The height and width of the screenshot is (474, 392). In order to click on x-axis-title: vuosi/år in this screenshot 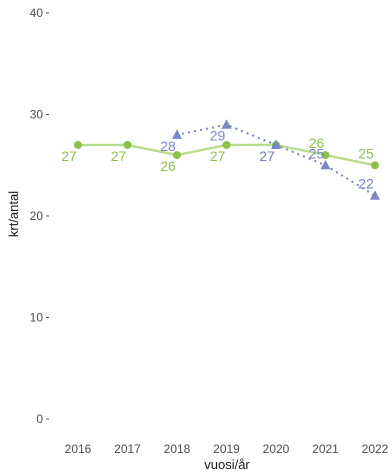, I will do `click(227, 464)`.